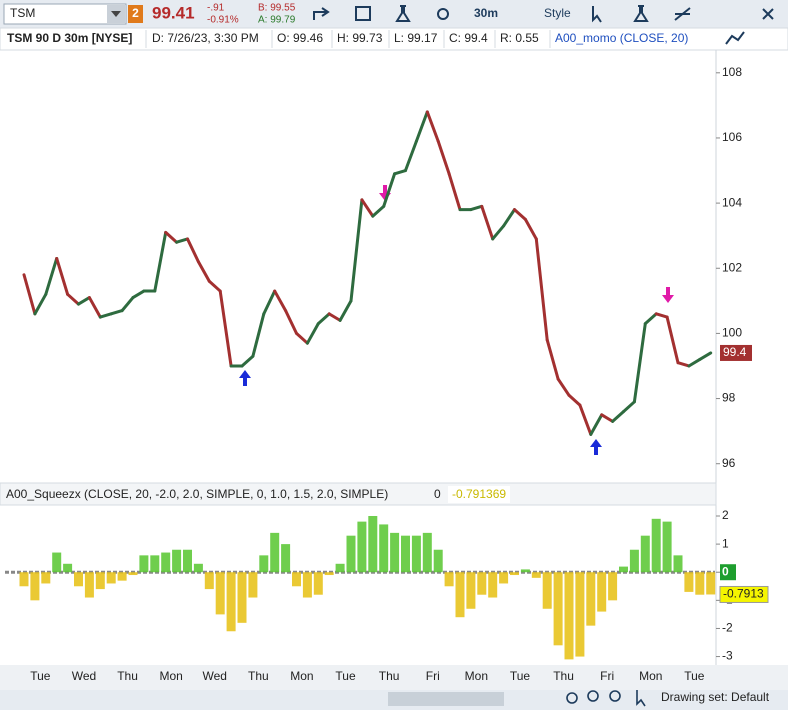  I want to click on change: -.91, so click(216, 8).